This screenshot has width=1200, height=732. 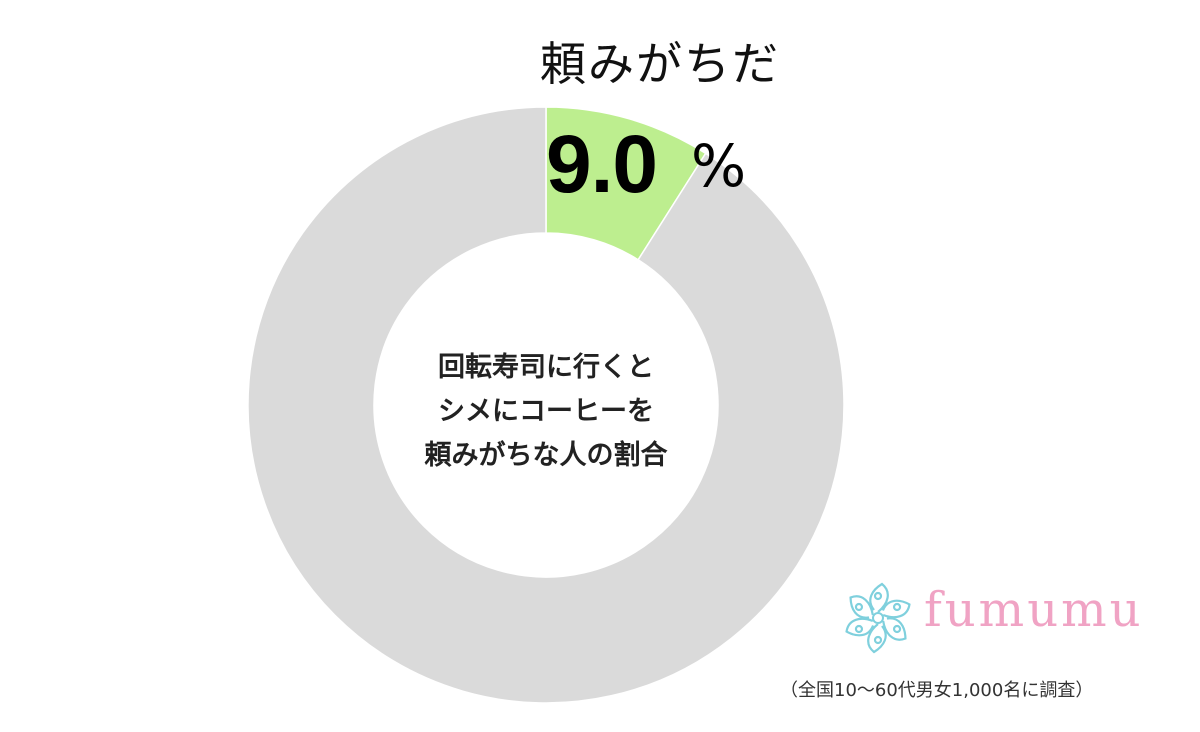 I want to click on center-caption-line-1: 回転寿司に行くと, so click(x=546, y=367).